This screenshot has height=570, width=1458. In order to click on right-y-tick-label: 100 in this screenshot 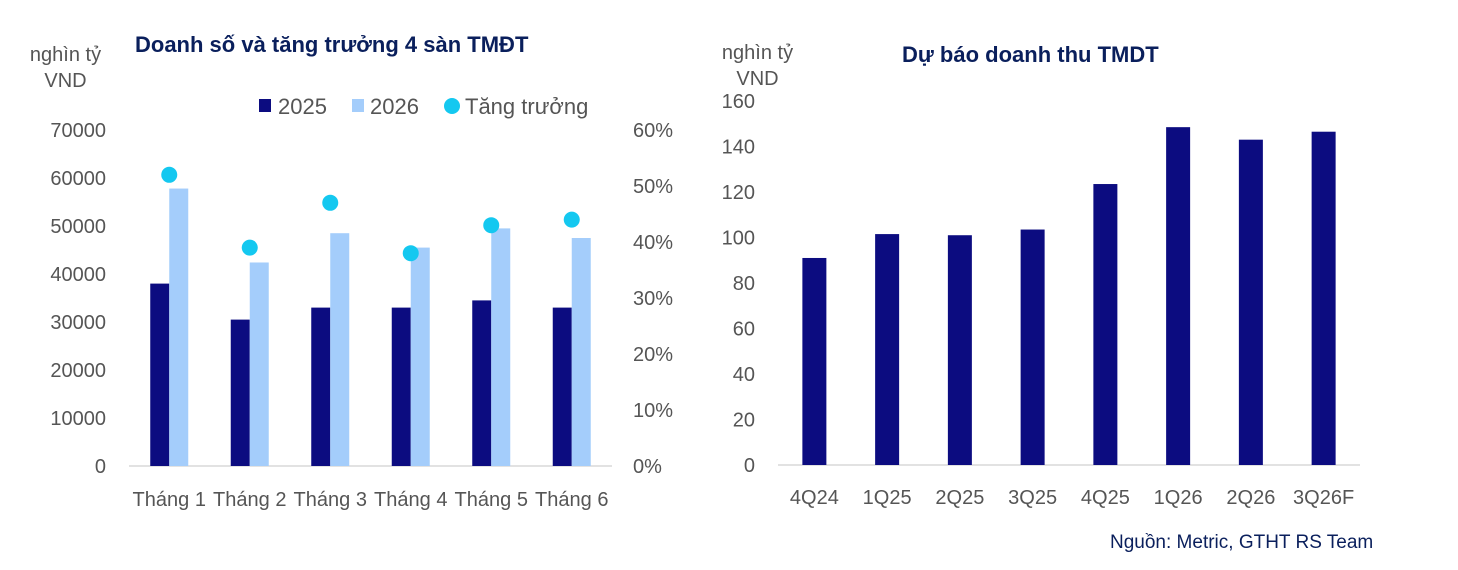, I will do `click(738, 239)`.